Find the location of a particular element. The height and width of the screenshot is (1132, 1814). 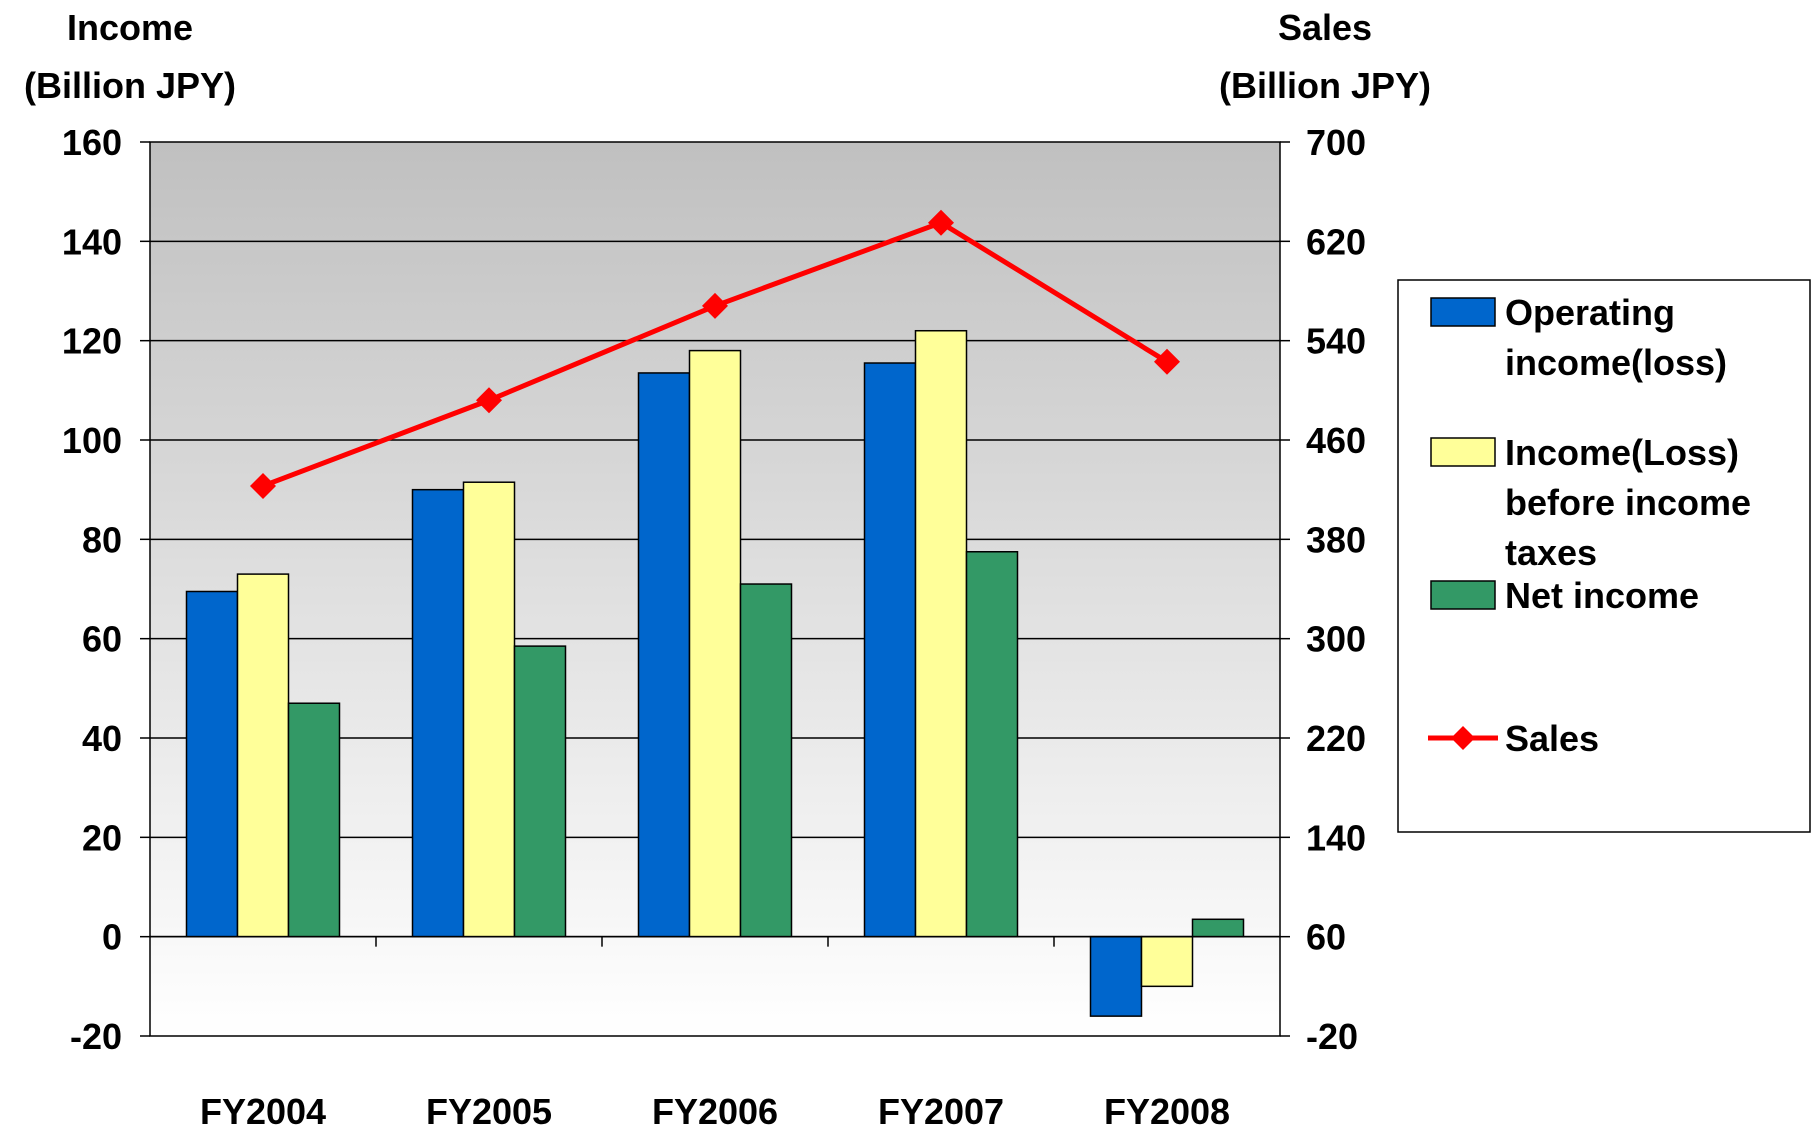

bar-income-loss-before-income-taxes-fy2007 is located at coordinates (941, 633).